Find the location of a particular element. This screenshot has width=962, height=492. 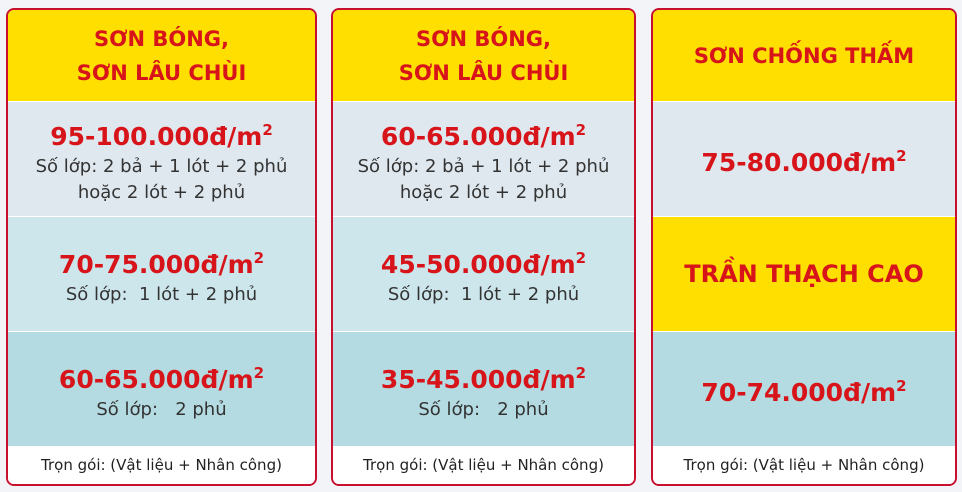

price: 70-74.000đ/m2 is located at coordinates (803, 389).